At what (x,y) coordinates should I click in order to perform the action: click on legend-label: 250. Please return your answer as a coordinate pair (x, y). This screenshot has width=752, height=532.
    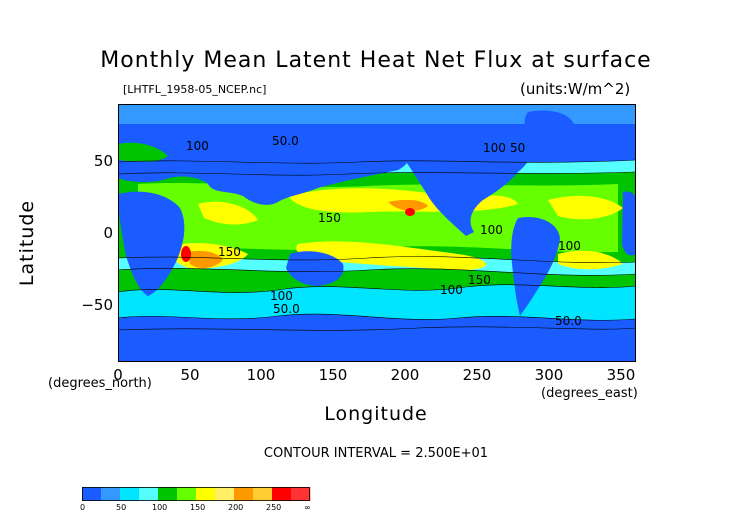
    Looking at the image, I should click on (274, 507).